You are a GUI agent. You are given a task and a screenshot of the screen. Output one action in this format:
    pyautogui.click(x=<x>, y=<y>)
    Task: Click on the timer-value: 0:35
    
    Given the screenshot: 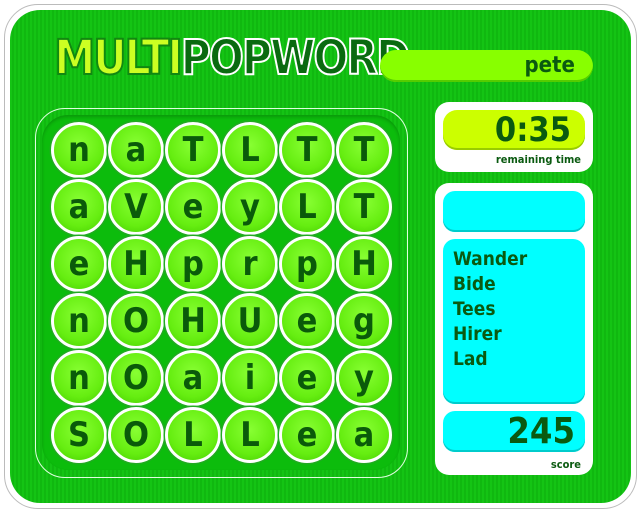 What is the action you would take?
    pyautogui.click(x=514, y=130)
    